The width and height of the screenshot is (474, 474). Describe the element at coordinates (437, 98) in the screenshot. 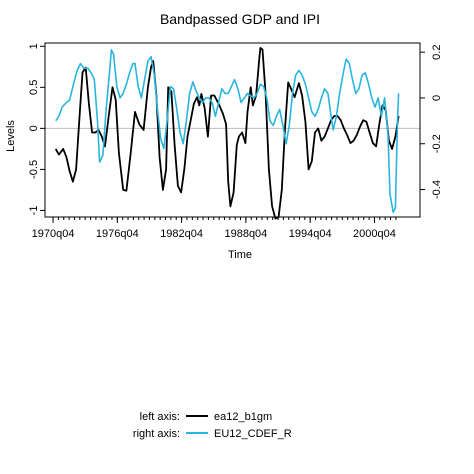

I see `right-axis-tick-label: 0` at that location.